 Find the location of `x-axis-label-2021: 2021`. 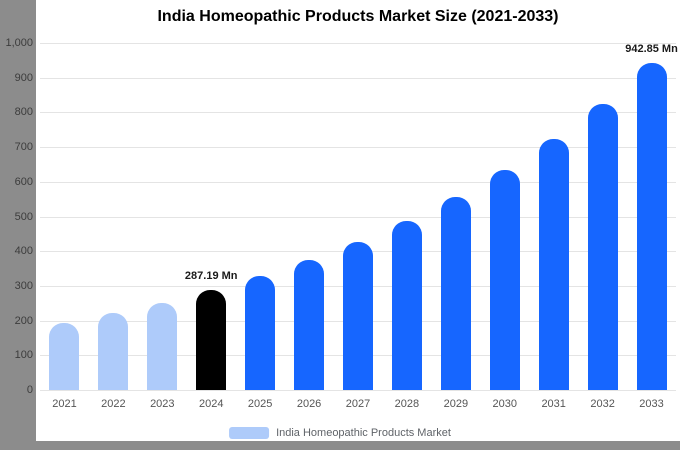

x-axis-label-2021: 2021 is located at coordinates (64, 404).